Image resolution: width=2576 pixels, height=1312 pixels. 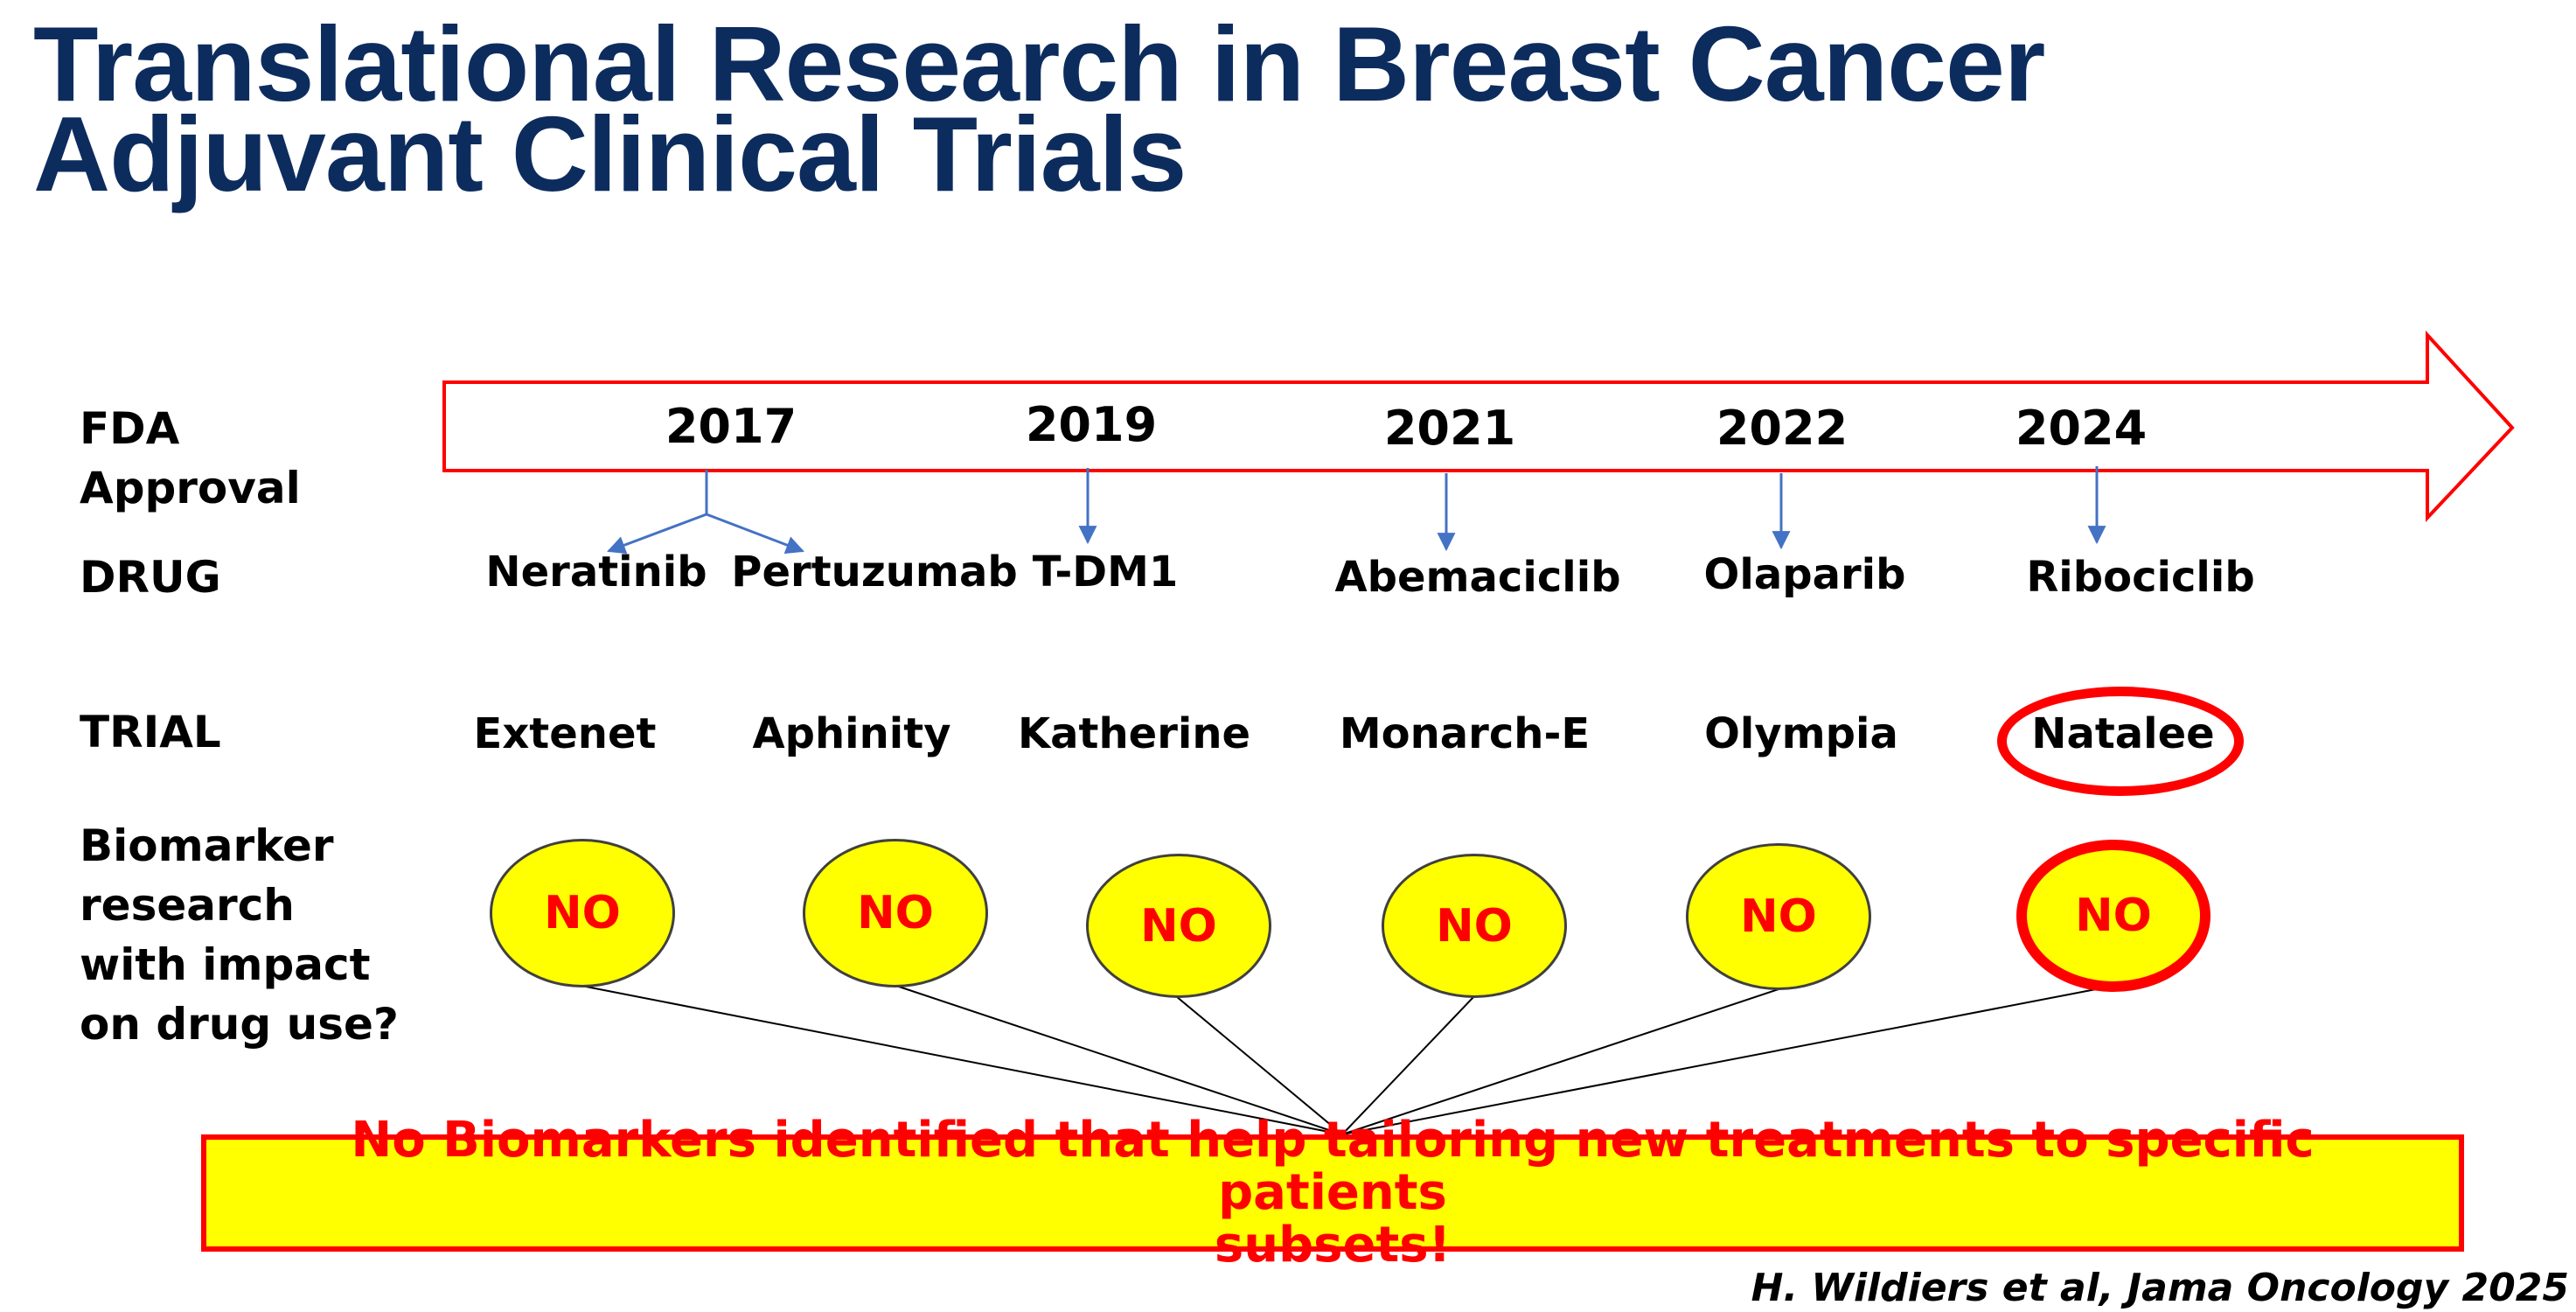 I want to click on row-label-fda-line-2: Approval, so click(x=190, y=488).